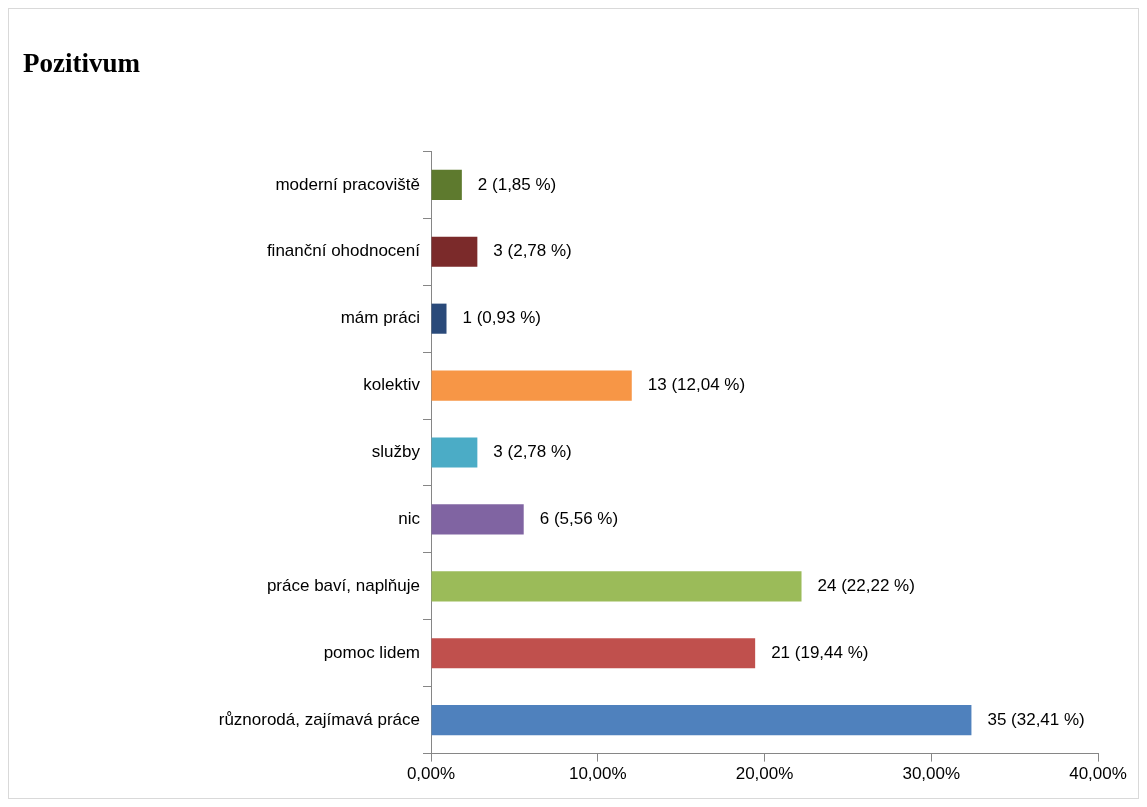 The height and width of the screenshot is (807, 1147). I want to click on y-tick-label: finanční ohodnocení, so click(343, 251).